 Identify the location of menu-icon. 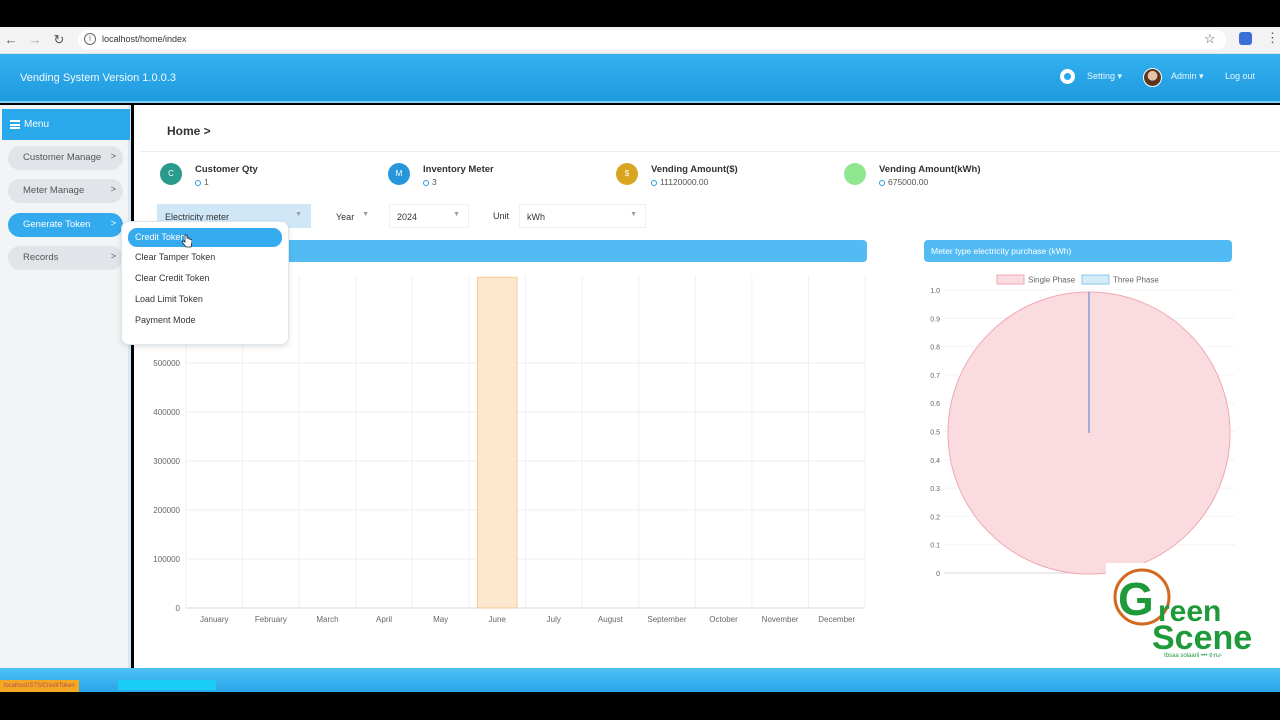
(15, 124).